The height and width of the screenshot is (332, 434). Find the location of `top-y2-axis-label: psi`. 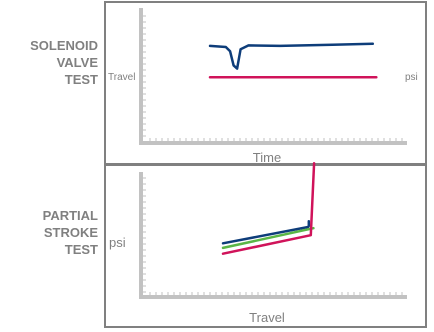

top-y2-axis-label: psi is located at coordinates (411, 77).